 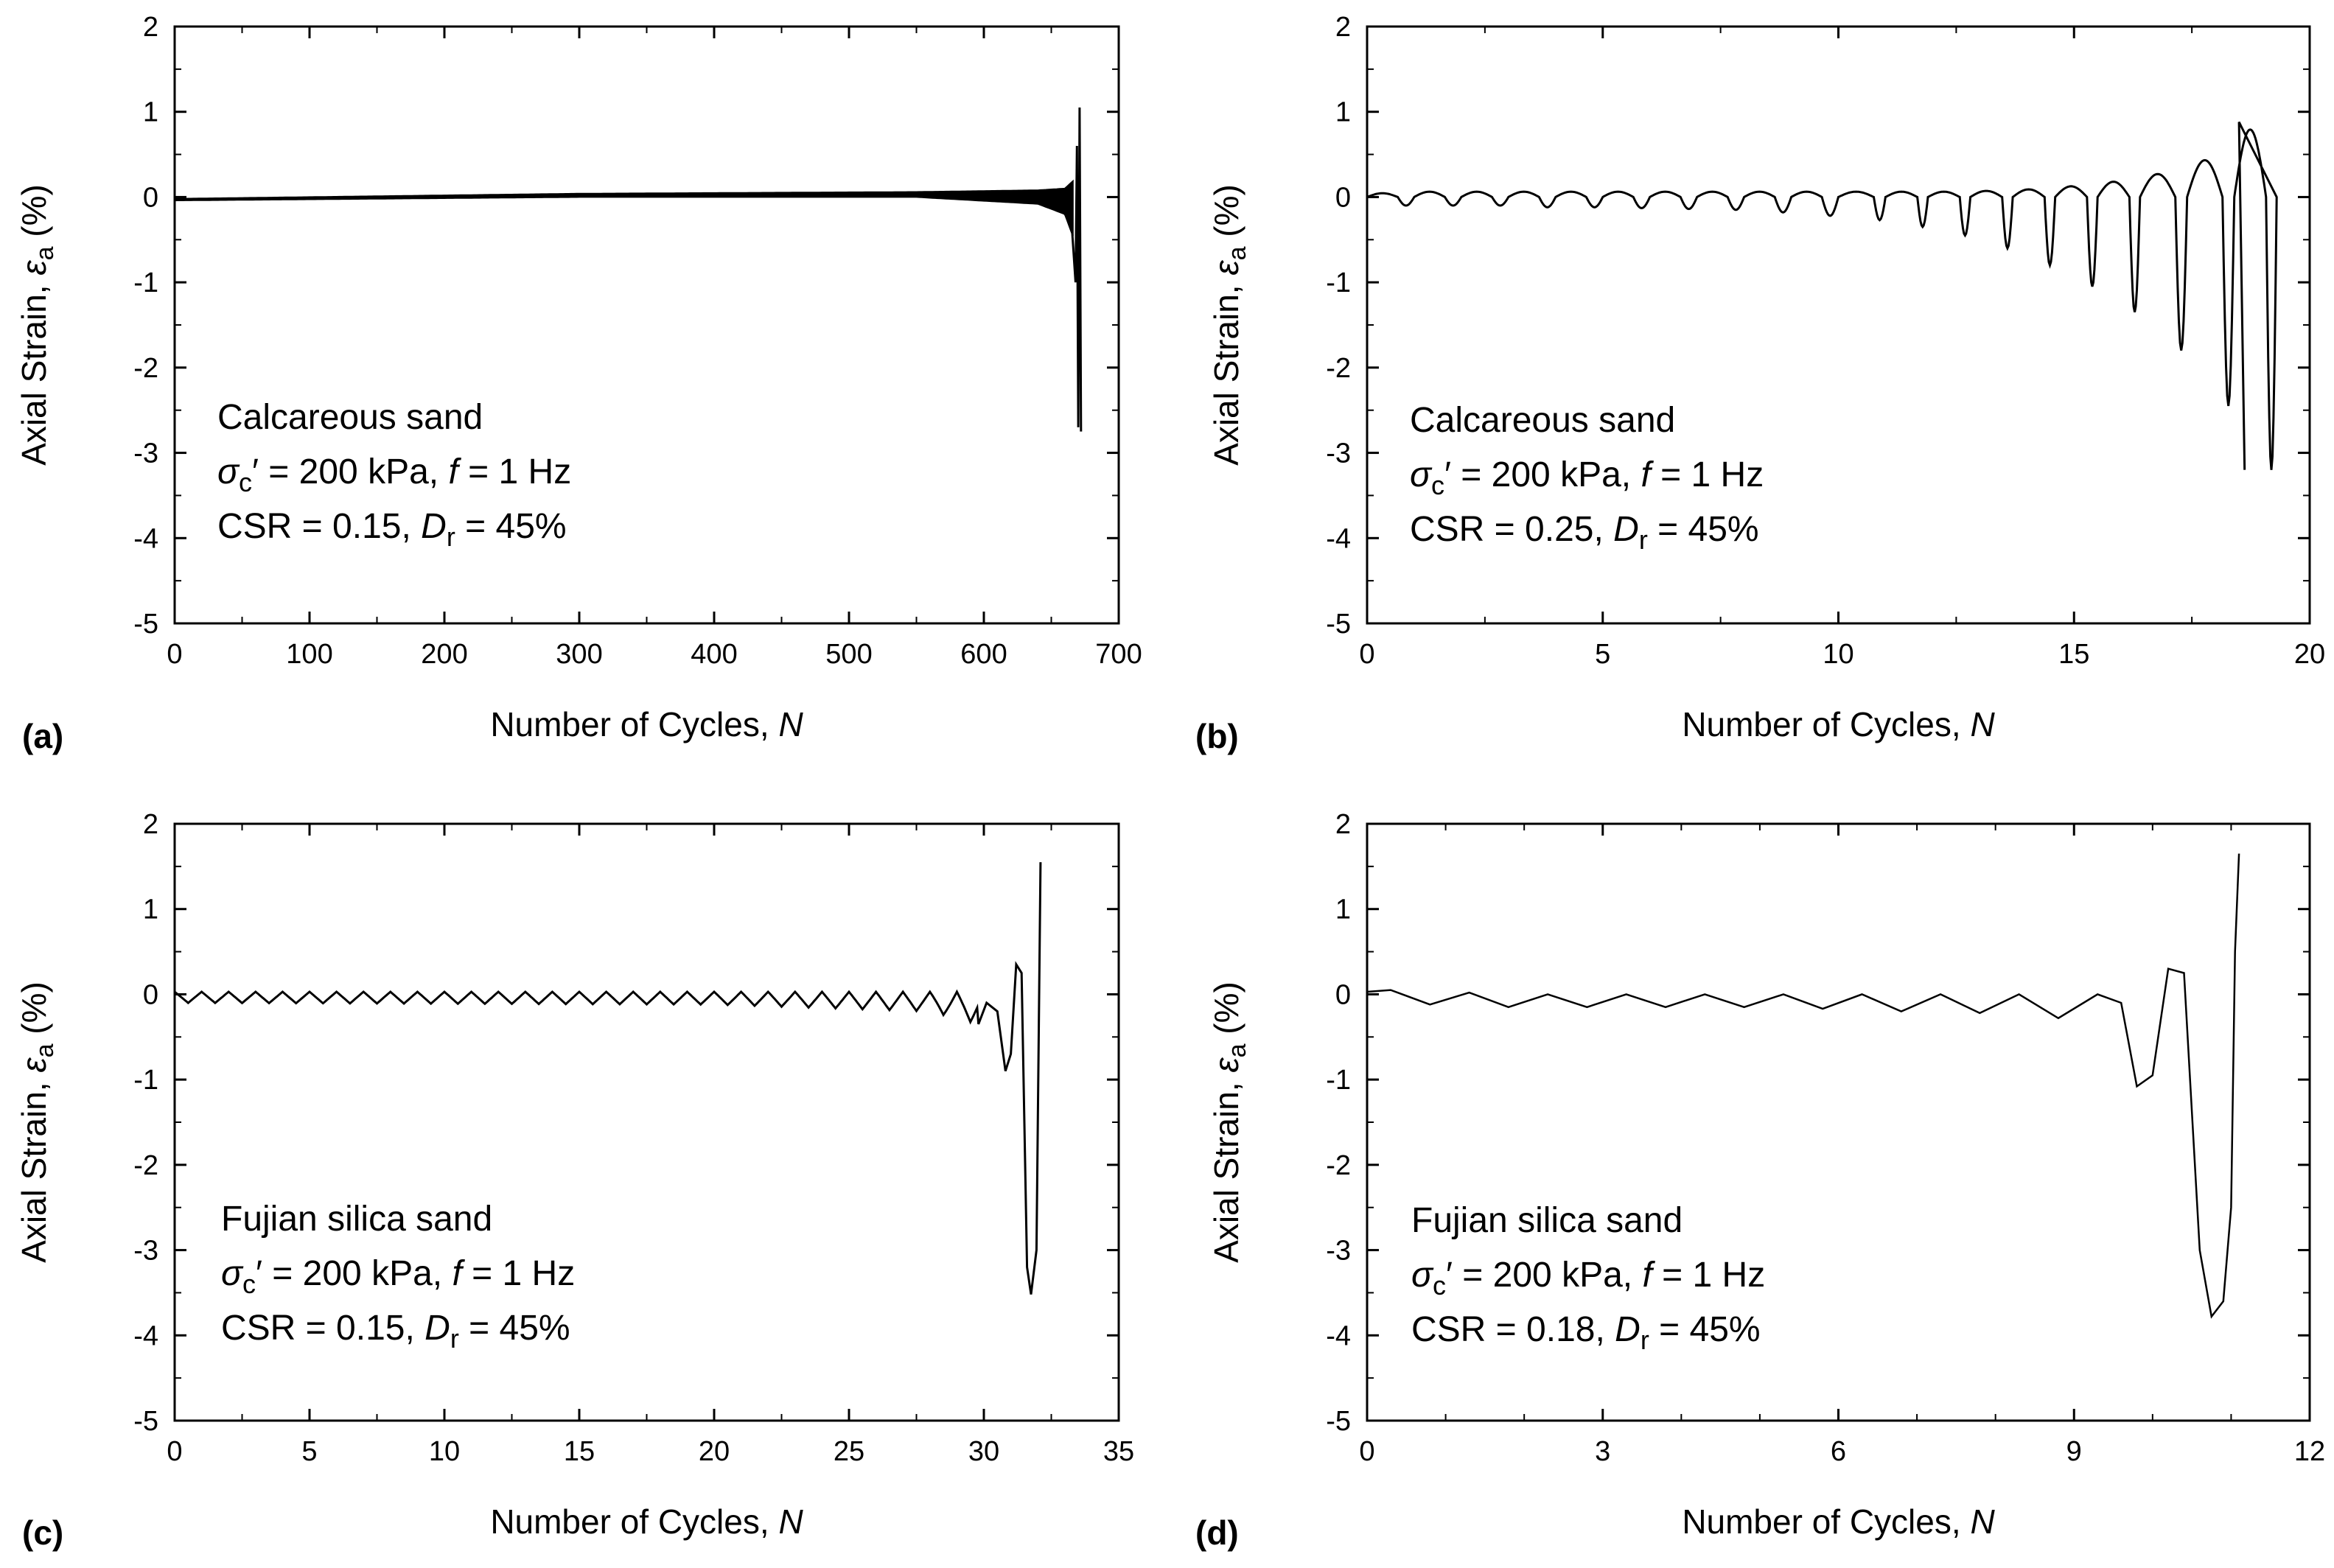 I want to click on x-tick-label: 500, so click(x=848, y=654).